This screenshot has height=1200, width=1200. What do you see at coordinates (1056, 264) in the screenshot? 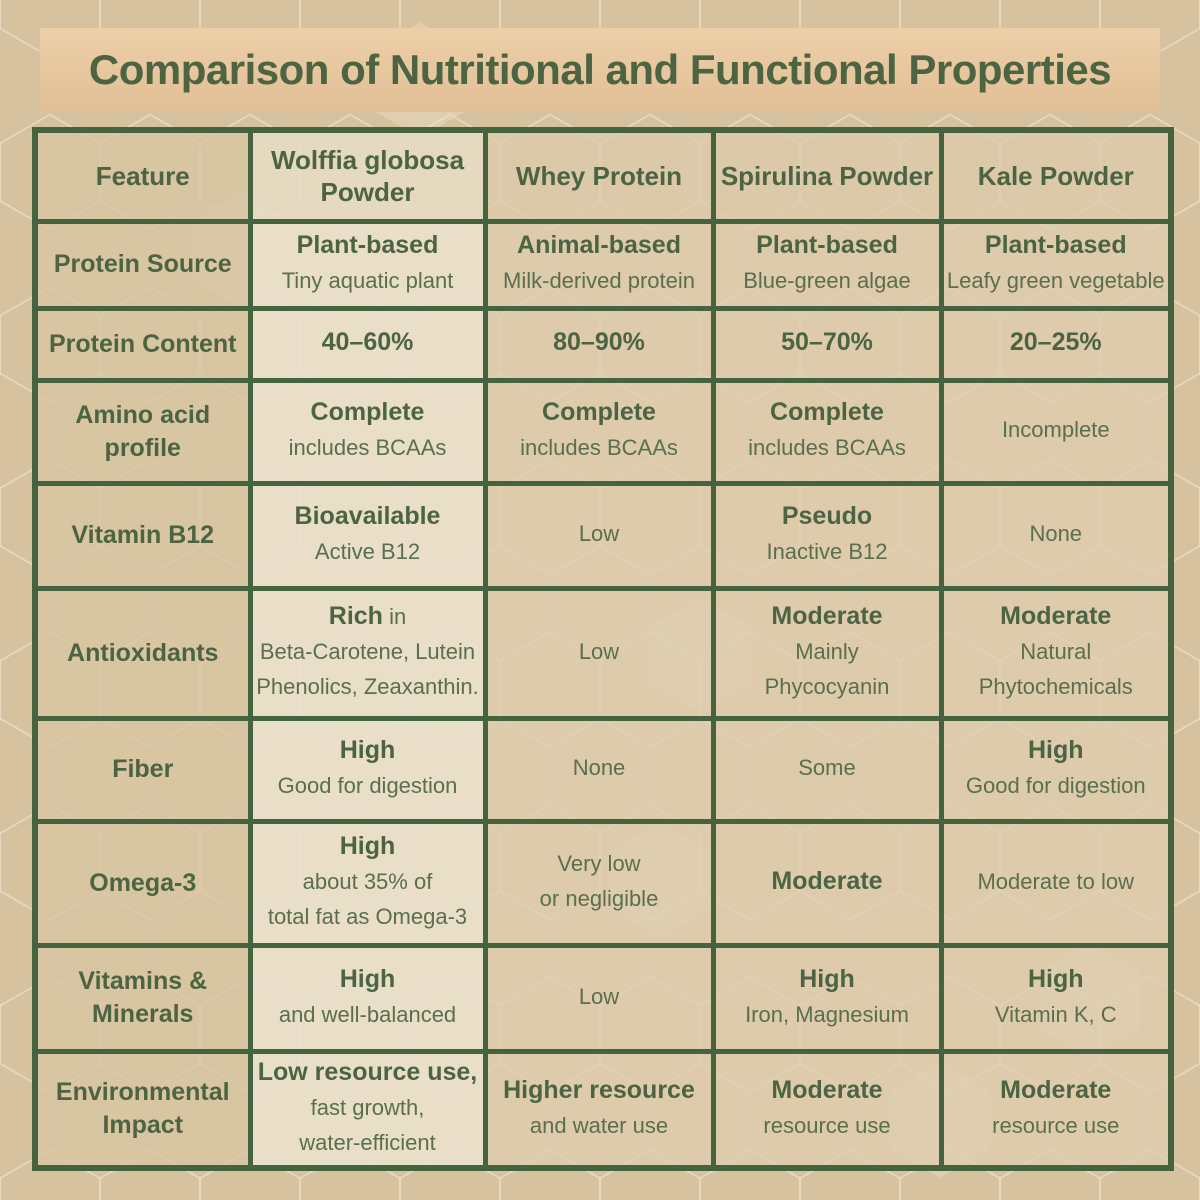
I see `value-cell: Plant-based Leafy green vegetable` at bounding box center [1056, 264].